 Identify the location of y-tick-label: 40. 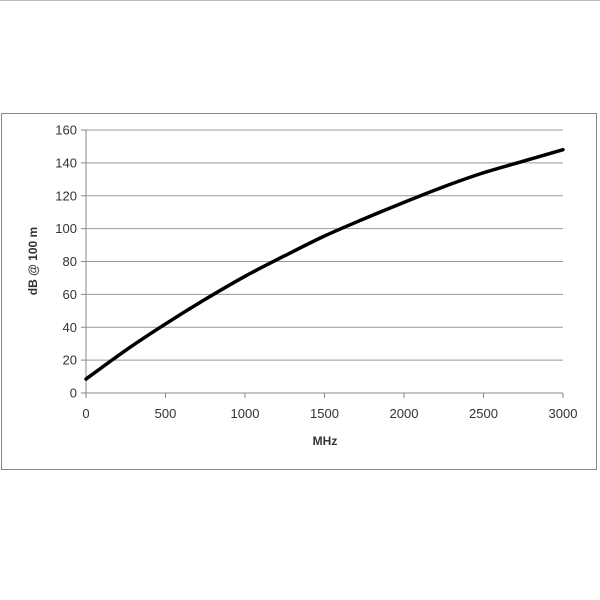
(70, 327).